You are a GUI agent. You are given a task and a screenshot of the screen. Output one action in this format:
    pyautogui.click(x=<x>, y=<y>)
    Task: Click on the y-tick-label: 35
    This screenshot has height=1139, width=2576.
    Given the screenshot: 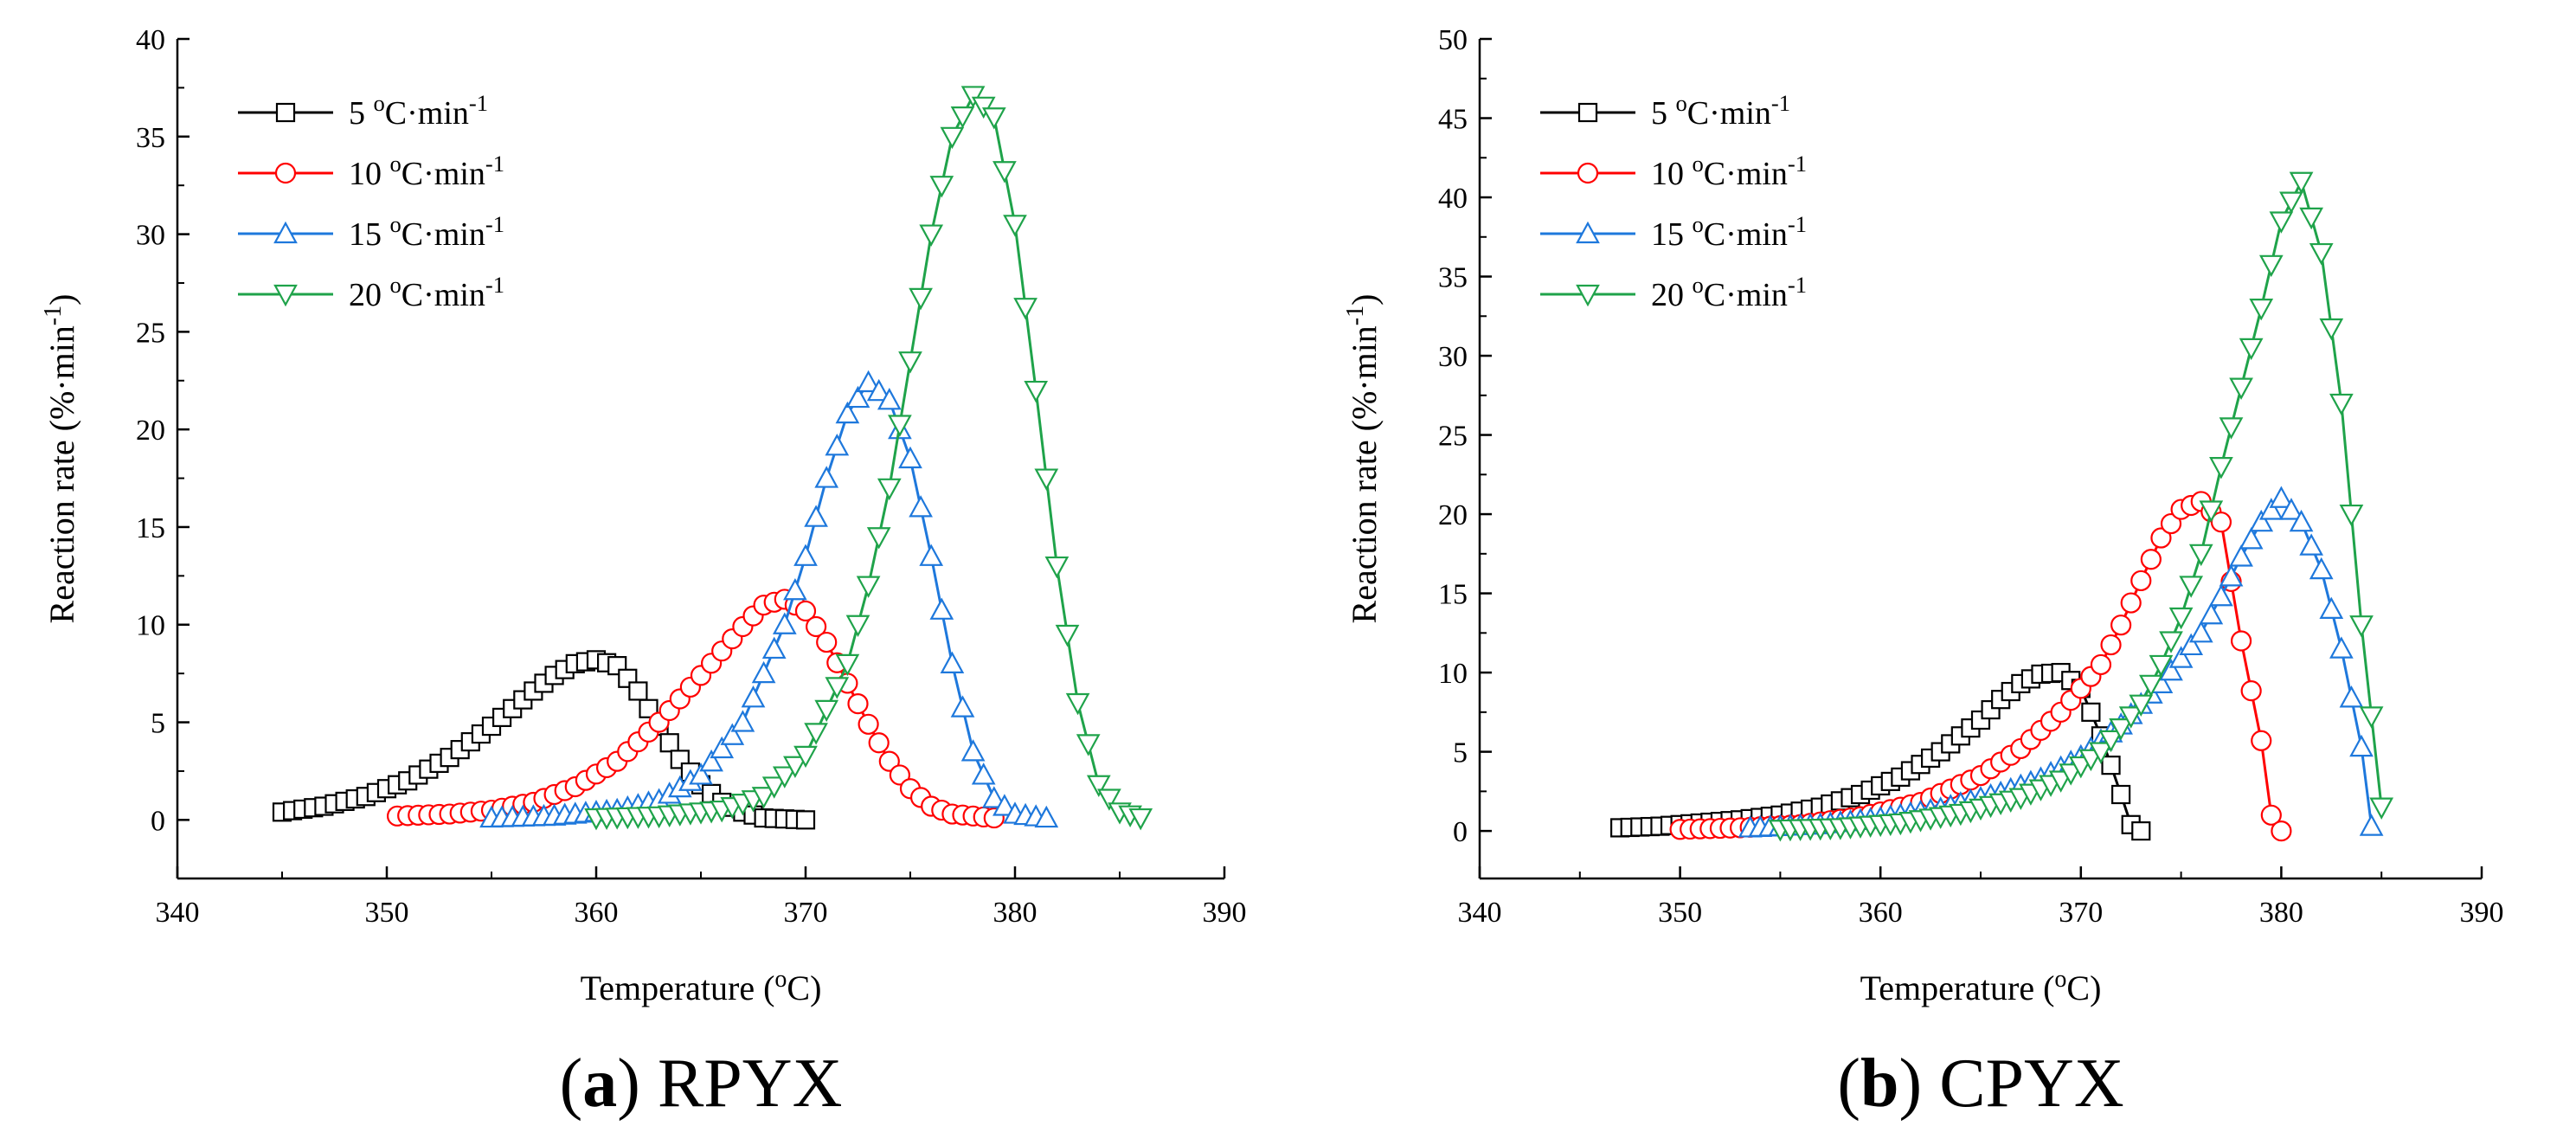 What is the action you would take?
    pyautogui.click(x=1453, y=278)
    